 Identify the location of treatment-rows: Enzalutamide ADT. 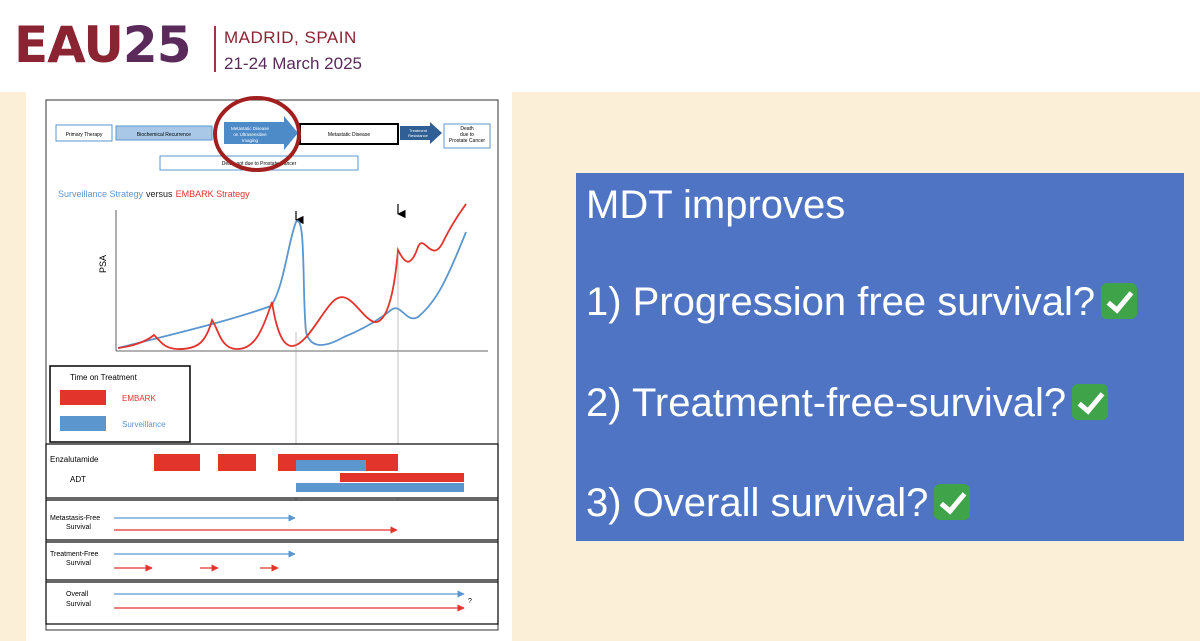
(272, 471).